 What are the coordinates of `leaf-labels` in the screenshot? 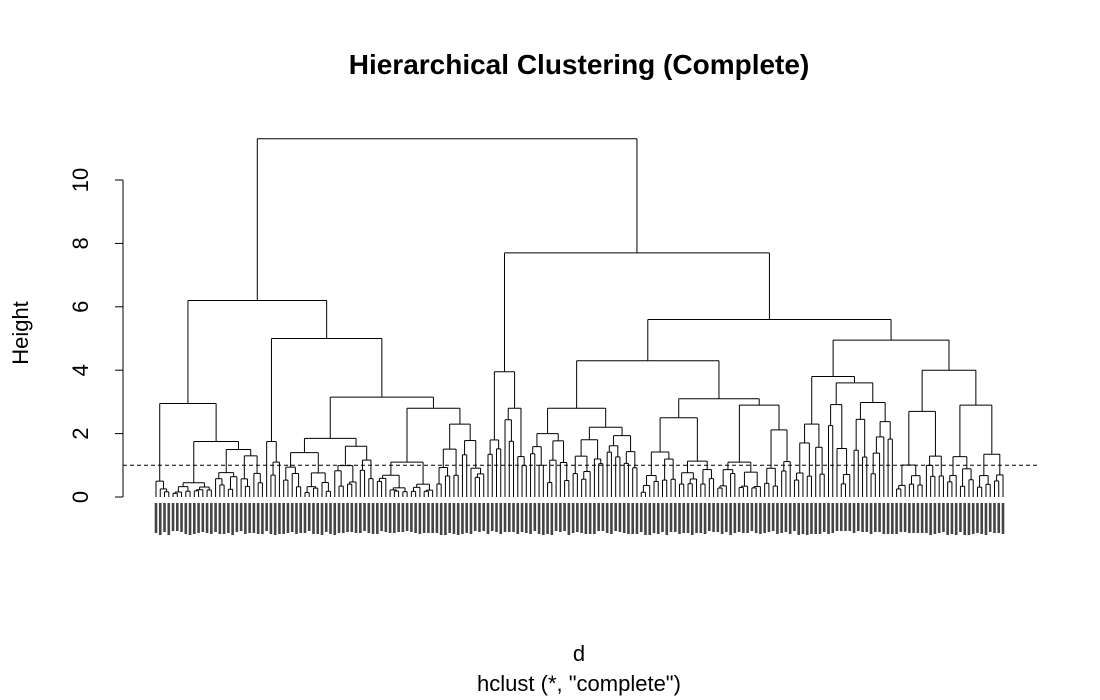 It's located at (579, 519).